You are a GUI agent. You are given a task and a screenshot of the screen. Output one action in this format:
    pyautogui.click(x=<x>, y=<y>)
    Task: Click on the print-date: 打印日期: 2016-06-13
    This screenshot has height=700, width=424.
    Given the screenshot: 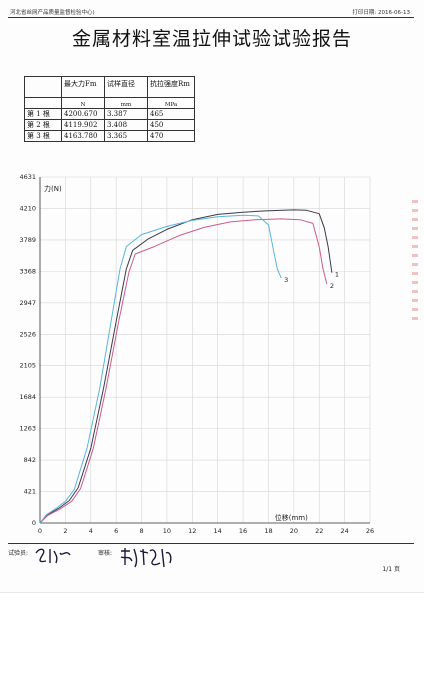 What is the action you would take?
    pyautogui.click(x=381, y=13)
    